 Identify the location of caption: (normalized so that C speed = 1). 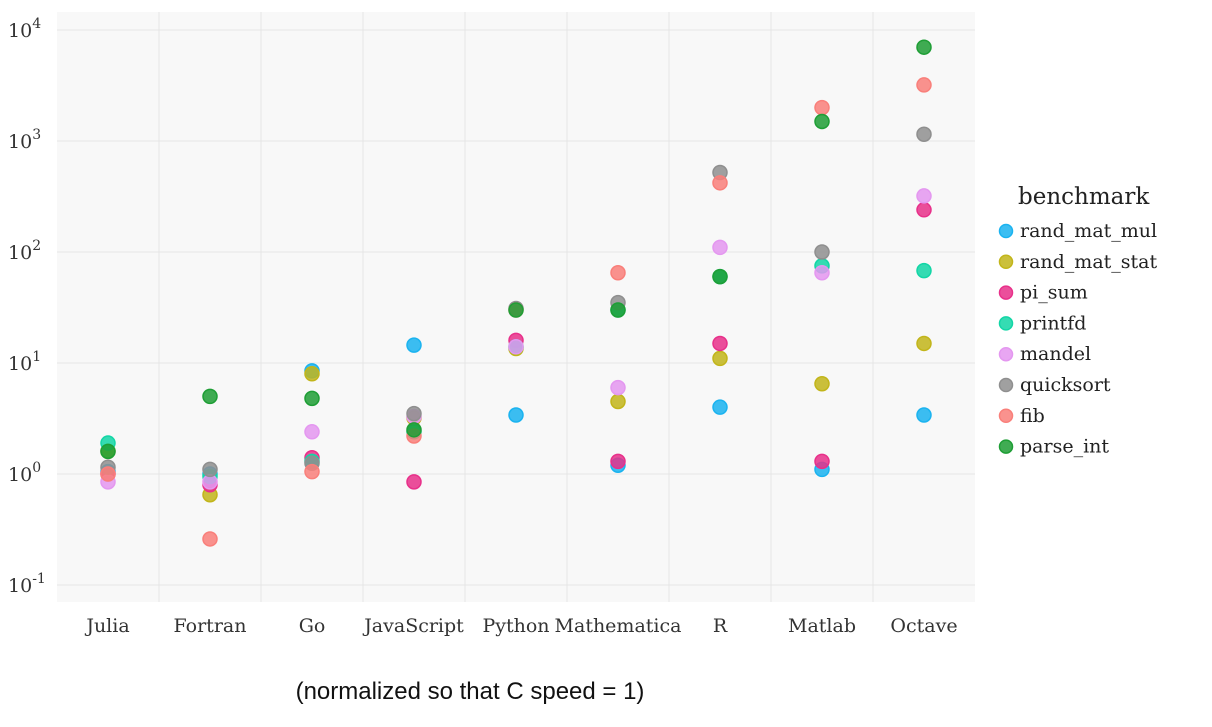
(470, 691).